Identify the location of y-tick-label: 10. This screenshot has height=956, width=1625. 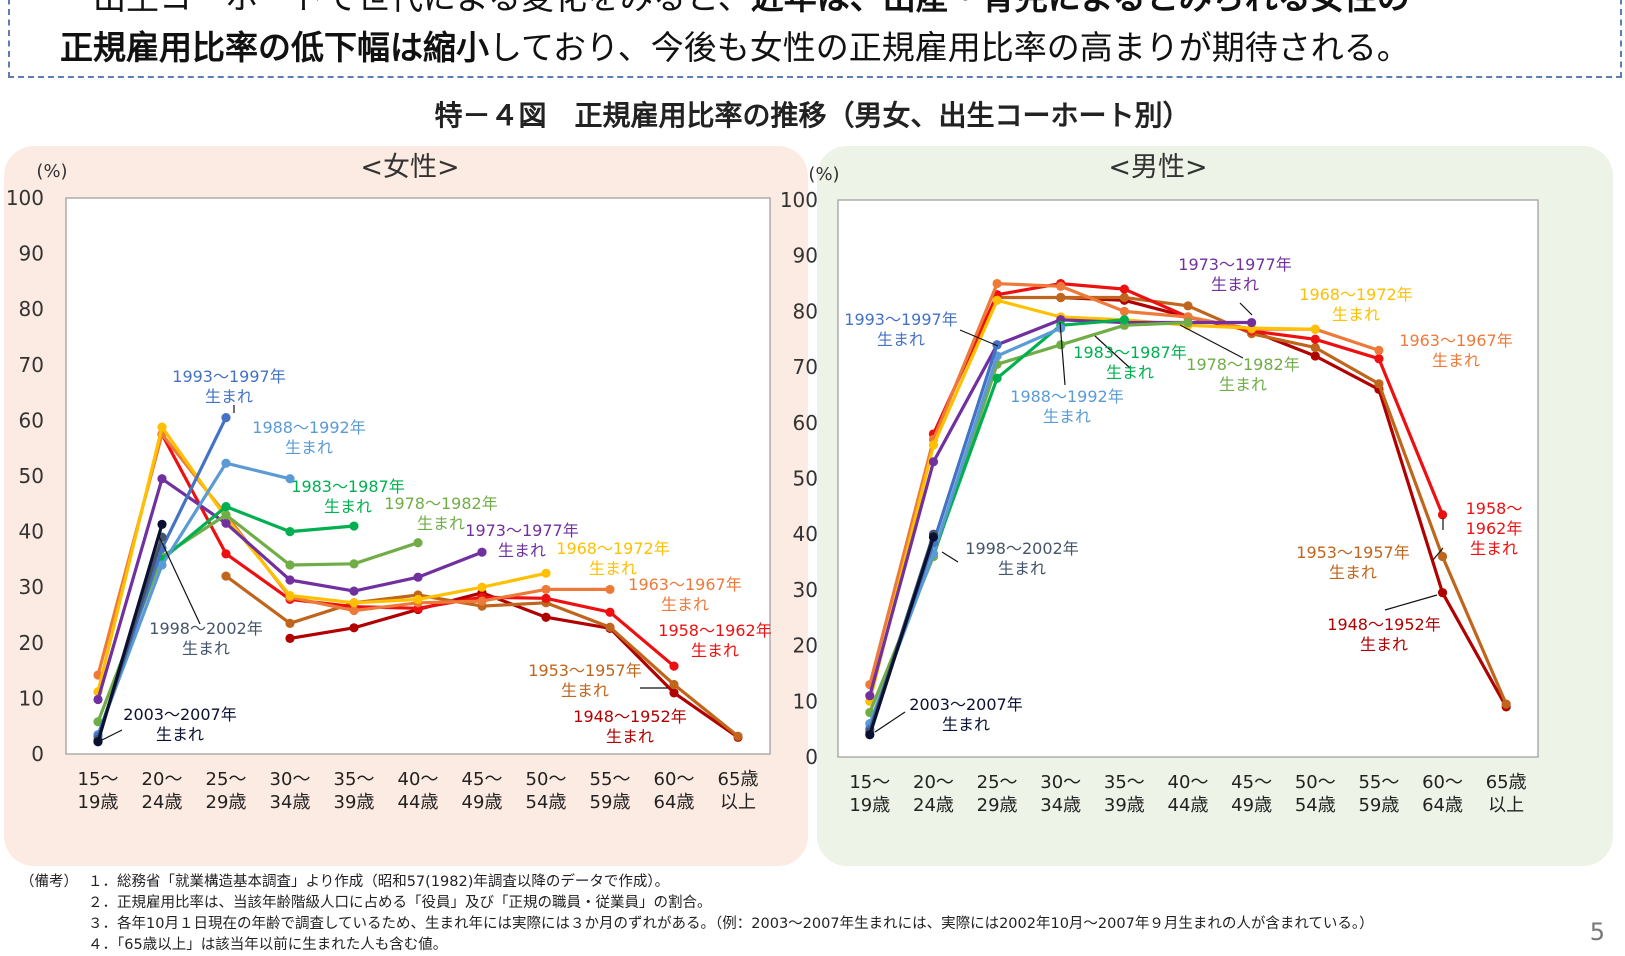
(31, 698).